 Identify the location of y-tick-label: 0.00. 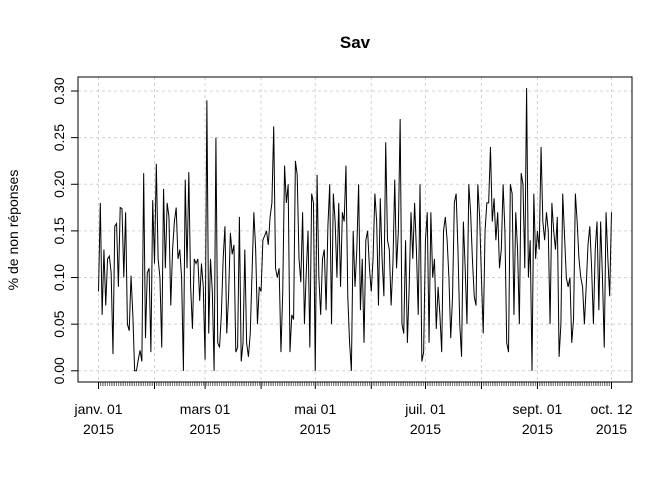
(59, 370).